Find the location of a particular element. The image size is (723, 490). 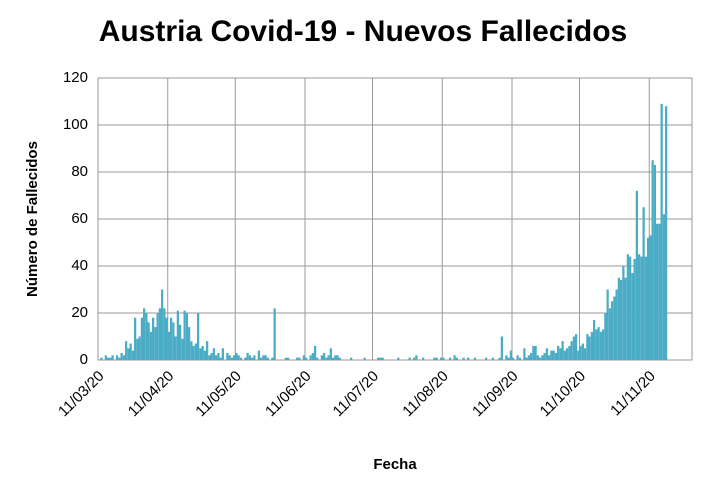

chart-title: Austria Covid-19 - Nuevos Fallecidos is located at coordinates (363, 31).